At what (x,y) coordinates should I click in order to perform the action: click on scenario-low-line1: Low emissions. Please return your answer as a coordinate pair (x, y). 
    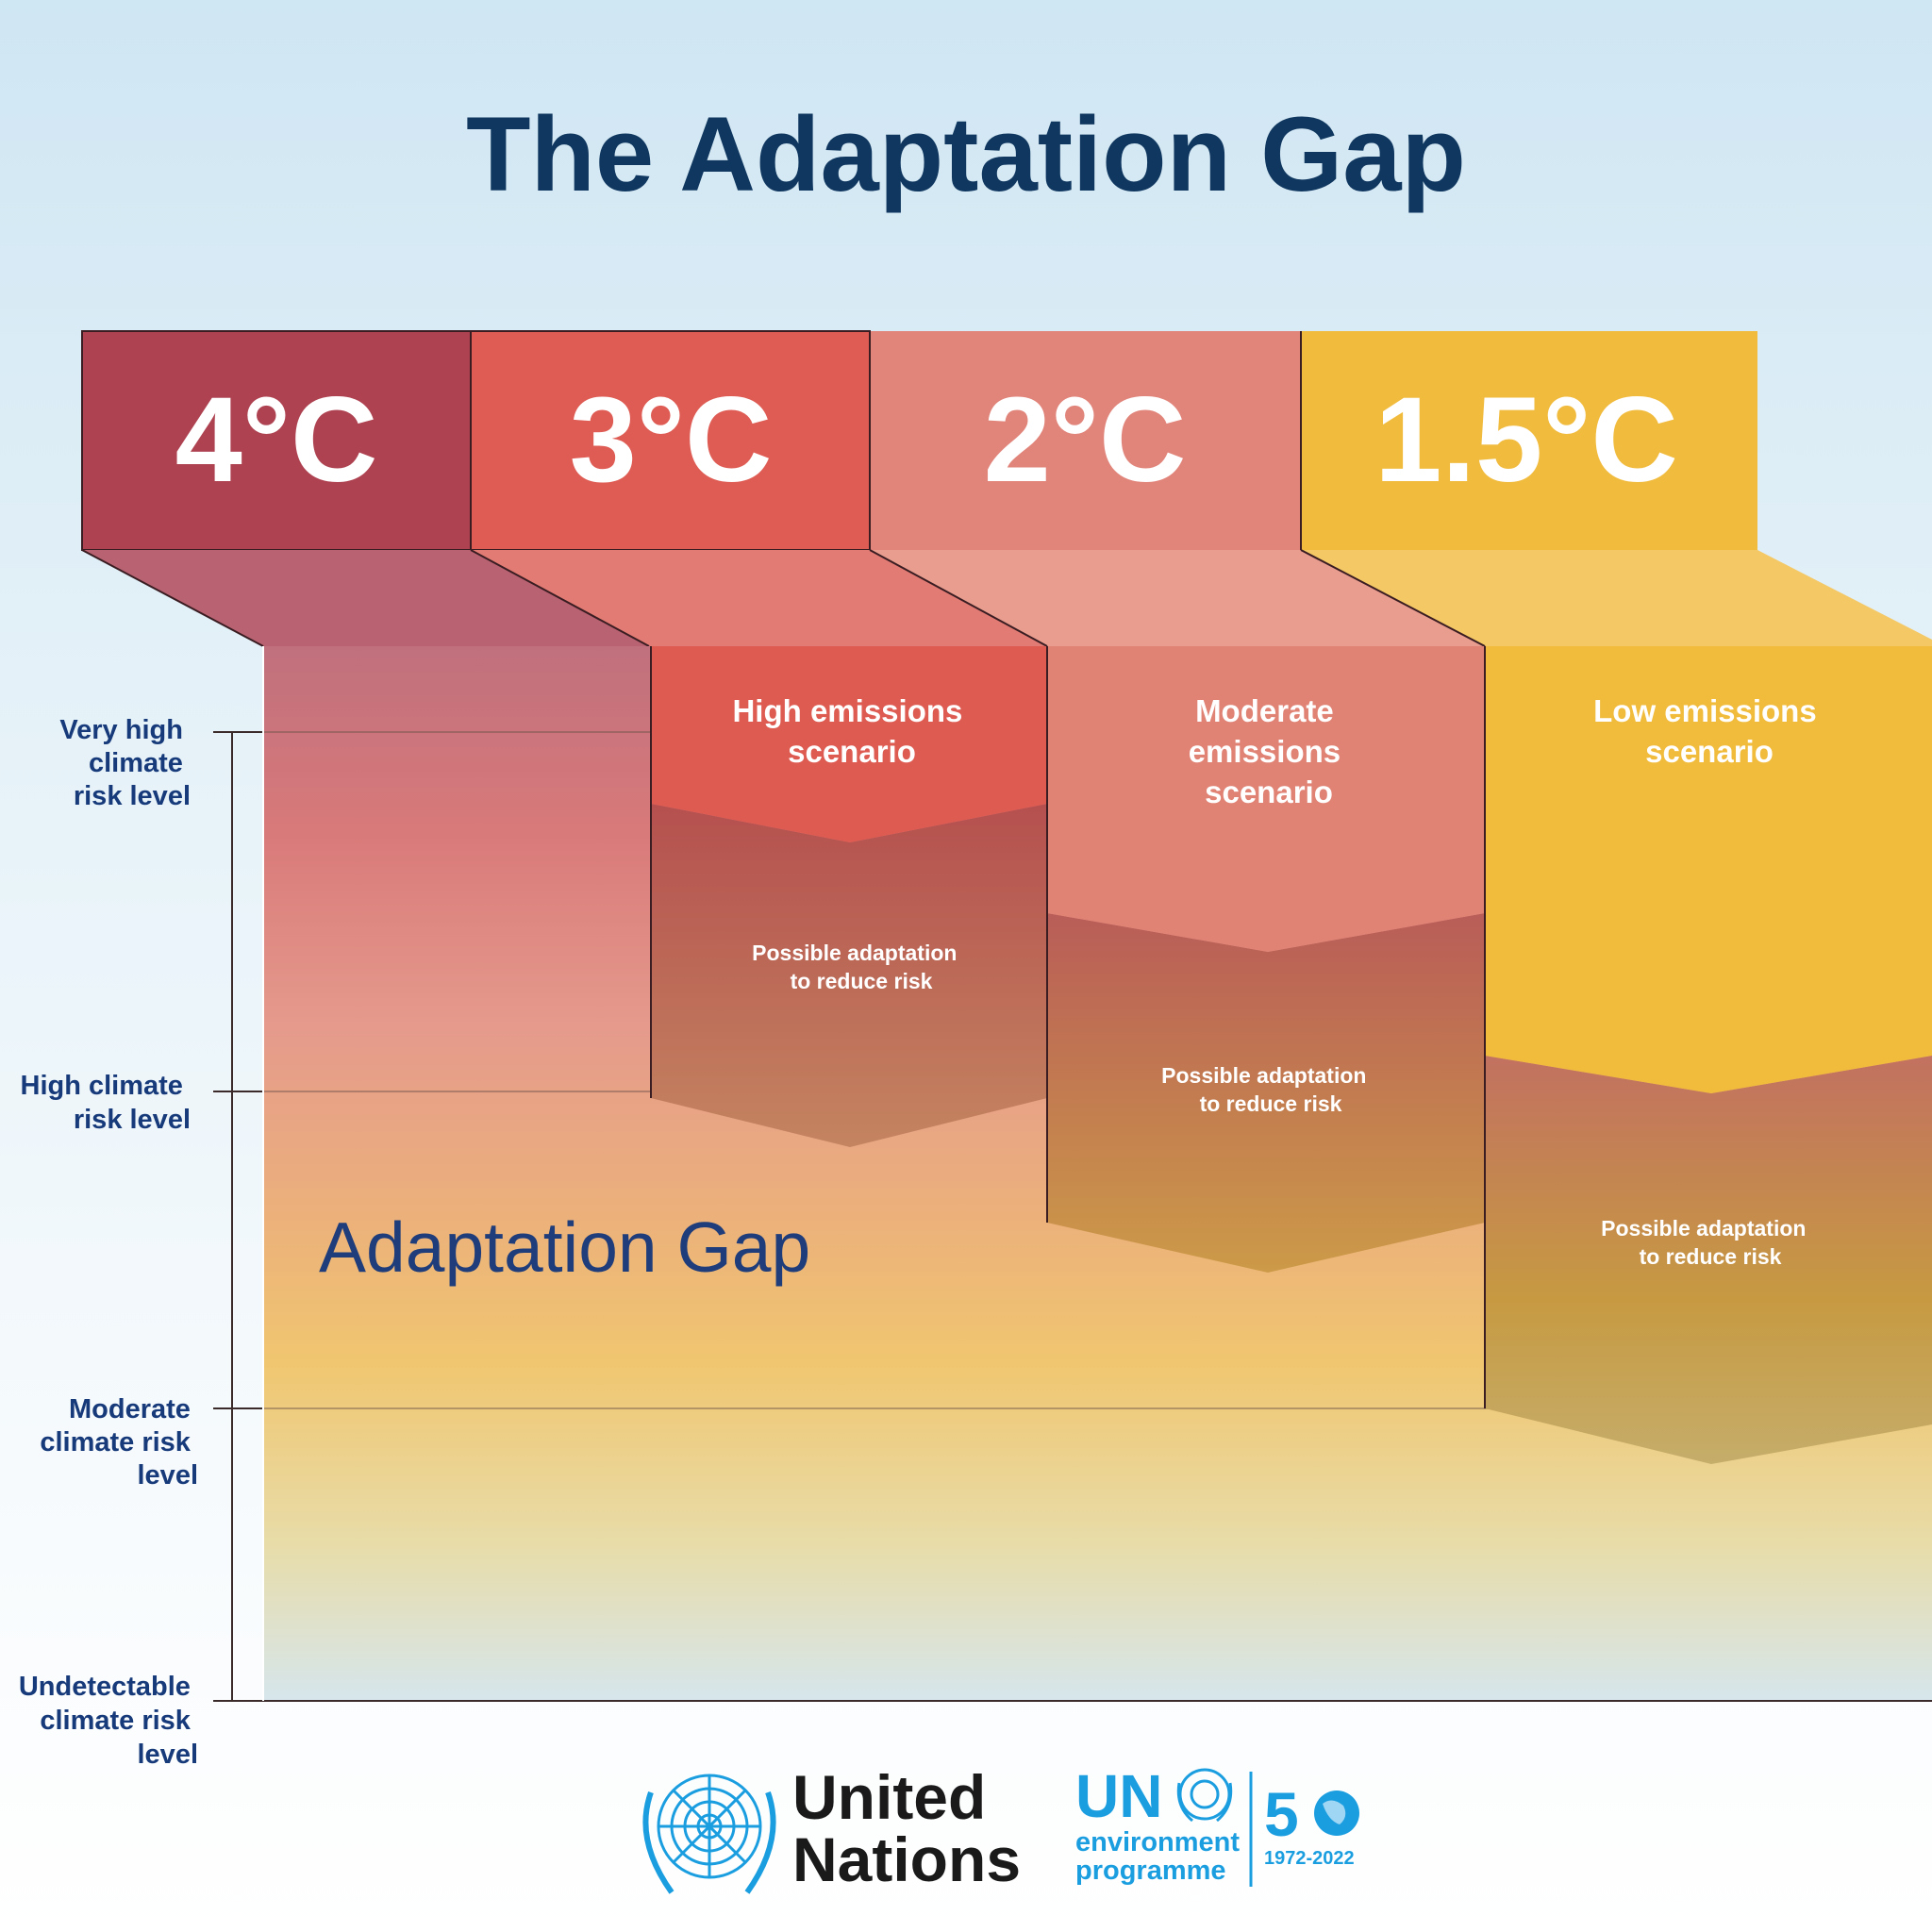
    Looking at the image, I should click on (1705, 710).